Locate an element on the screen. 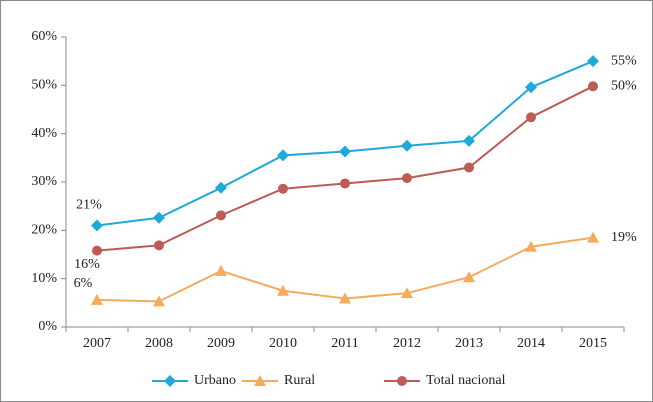 The width and height of the screenshot is (653, 402). data-label: 19% is located at coordinates (624, 237).